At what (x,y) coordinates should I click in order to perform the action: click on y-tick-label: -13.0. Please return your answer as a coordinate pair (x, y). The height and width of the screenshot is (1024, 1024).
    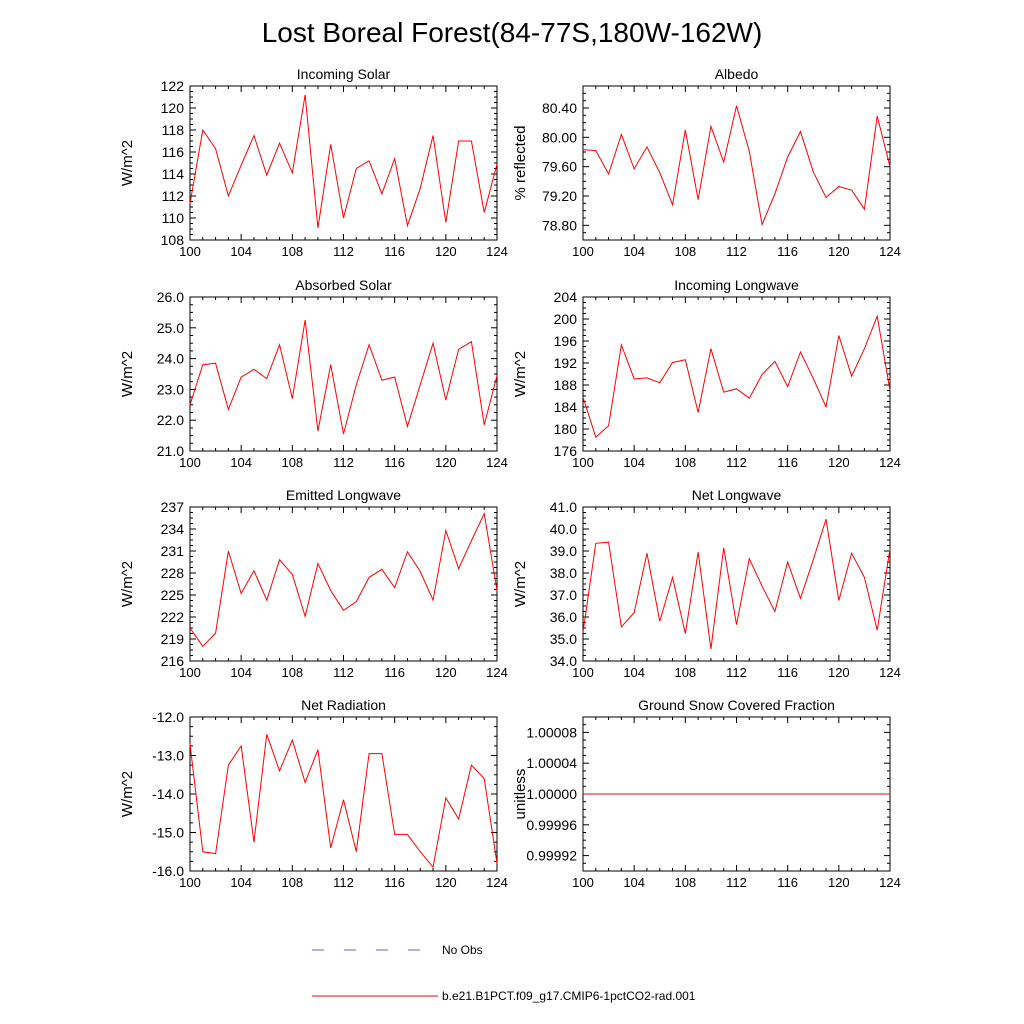
    Looking at the image, I should click on (168, 756).